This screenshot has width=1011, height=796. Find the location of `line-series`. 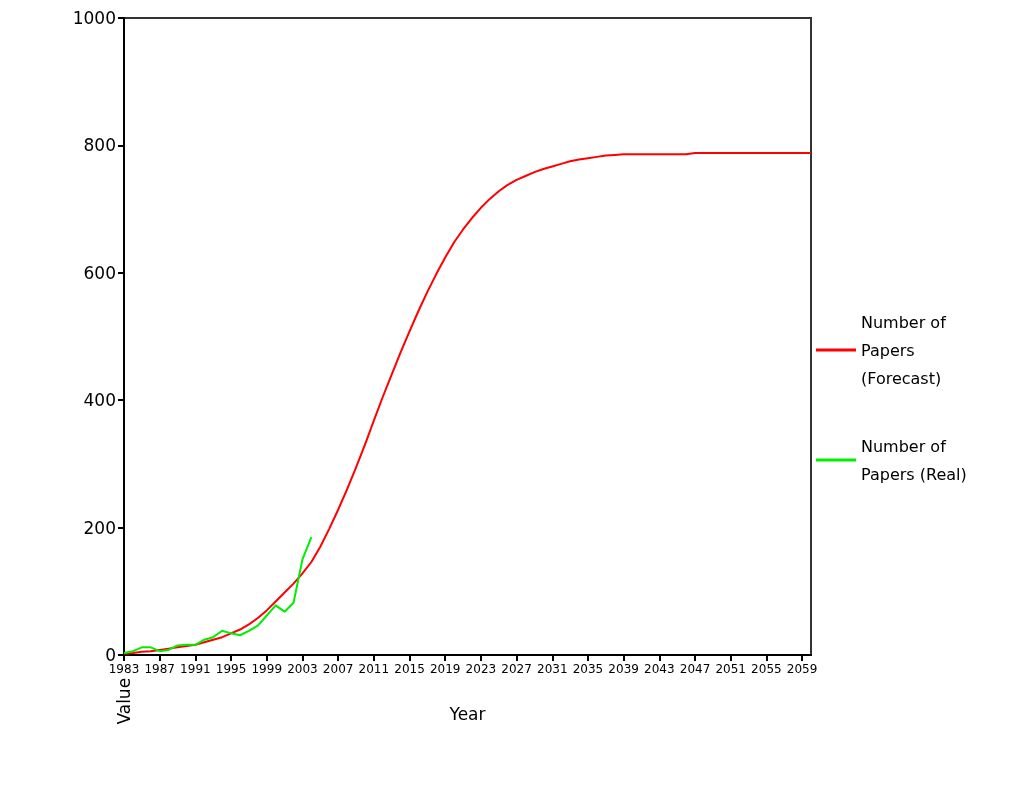

line-series is located at coordinates (218, 595).